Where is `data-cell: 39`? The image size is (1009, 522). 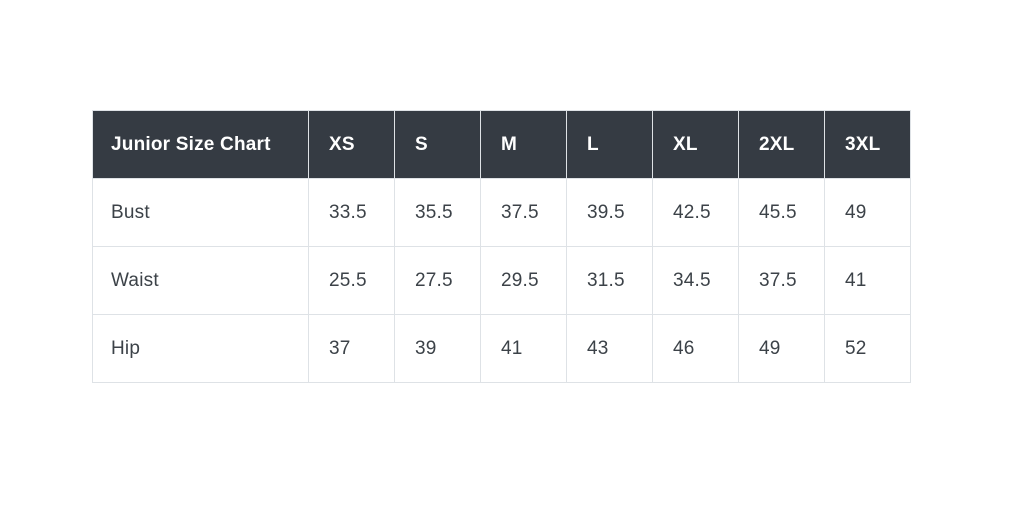 data-cell: 39 is located at coordinates (437, 348).